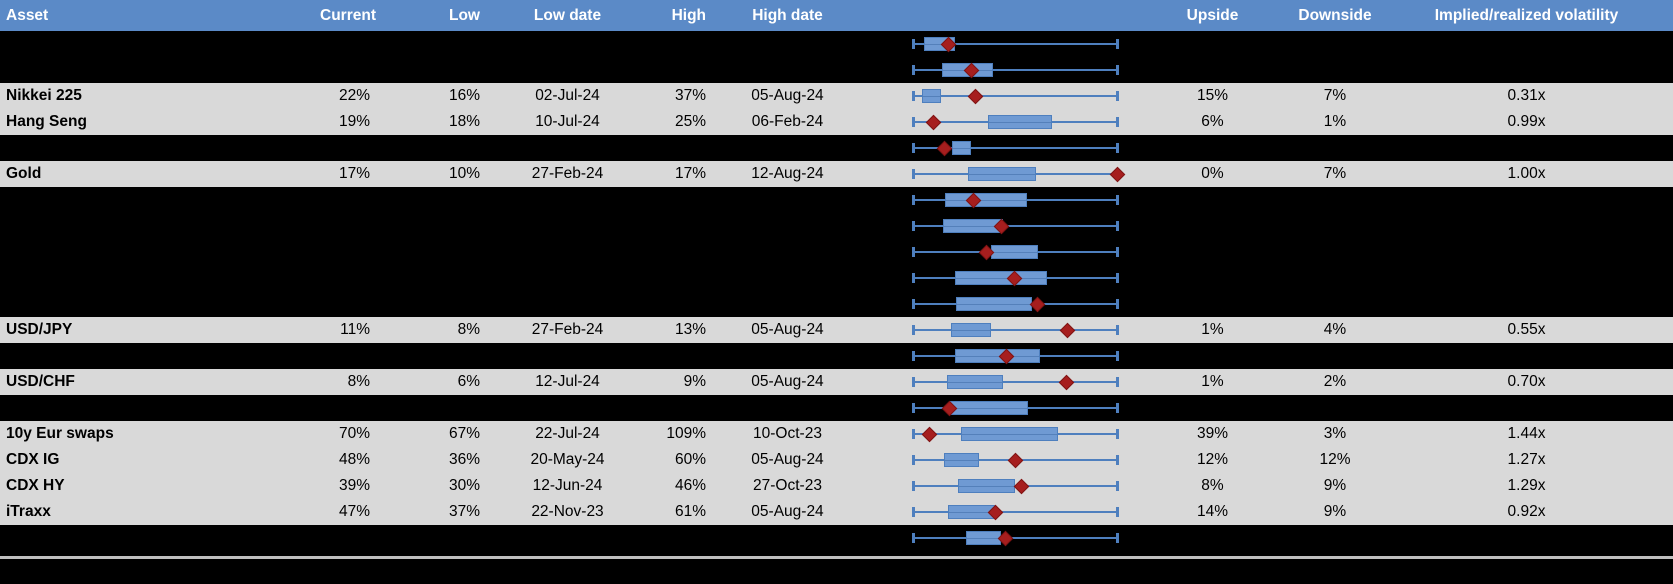  What do you see at coordinates (354, 173) in the screenshot?
I see `current-cell: 17%` at bounding box center [354, 173].